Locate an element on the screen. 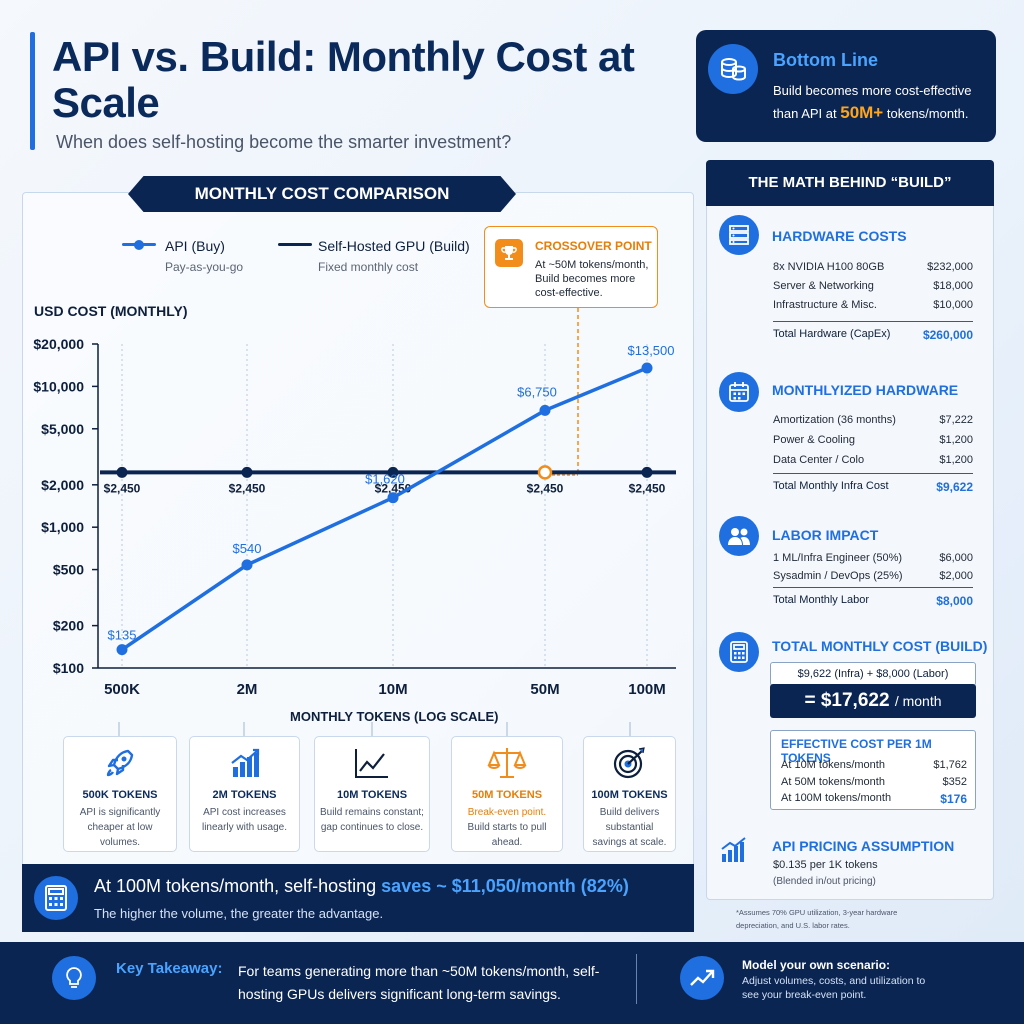 This screenshot has width=1024, height=1024. effective-row: At 100M tokens/month $176 is located at coordinates (874, 799).